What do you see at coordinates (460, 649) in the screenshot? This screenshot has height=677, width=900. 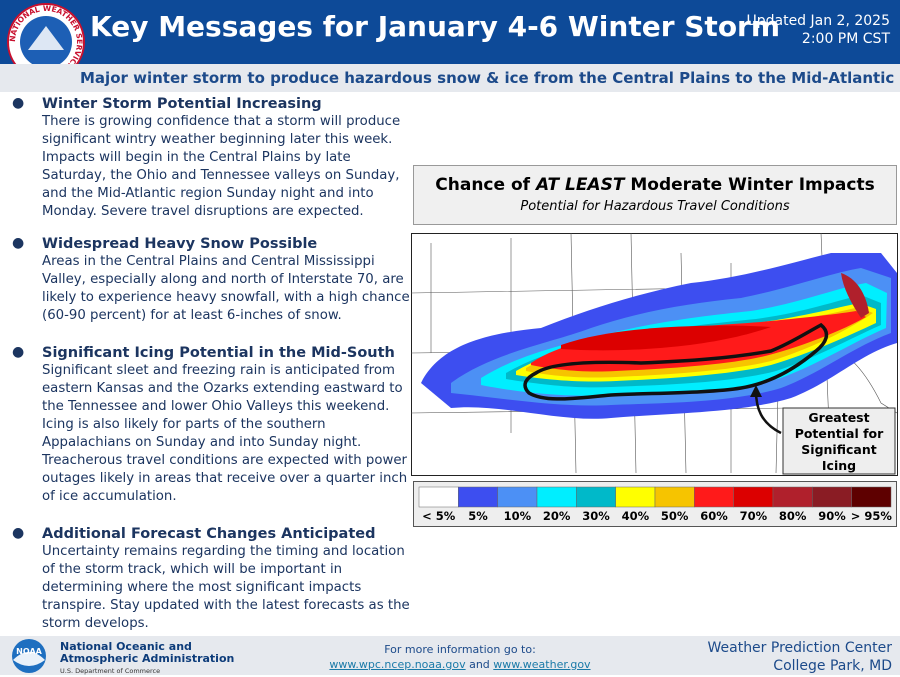 I see `info-label: For more information go to:` at bounding box center [460, 649].